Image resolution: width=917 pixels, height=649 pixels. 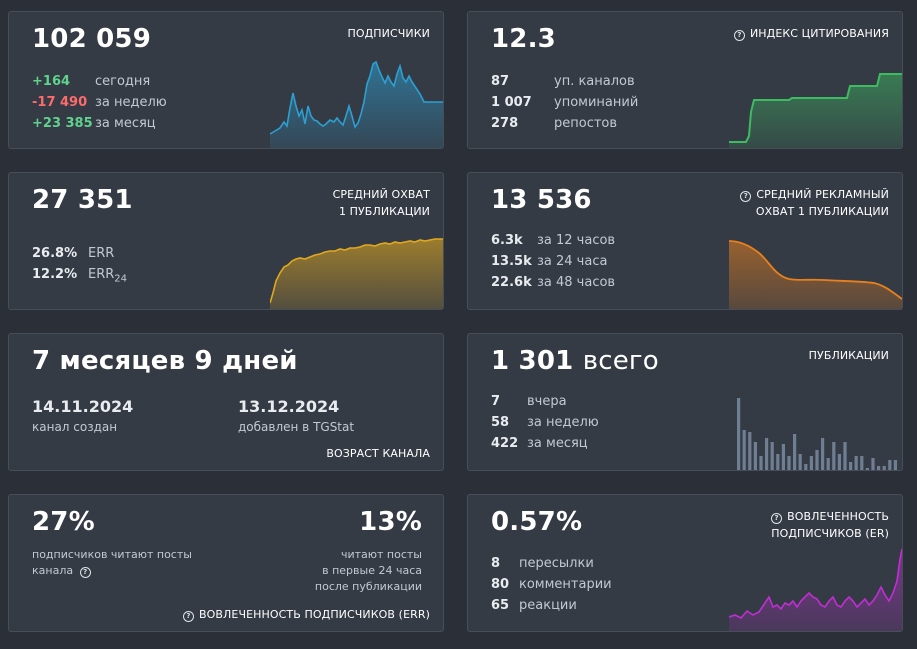 What do you see at coordinates (575, 361) in the screenshot?
I see `publications-value: 1 301 всего` at bounding box center [575, 361].